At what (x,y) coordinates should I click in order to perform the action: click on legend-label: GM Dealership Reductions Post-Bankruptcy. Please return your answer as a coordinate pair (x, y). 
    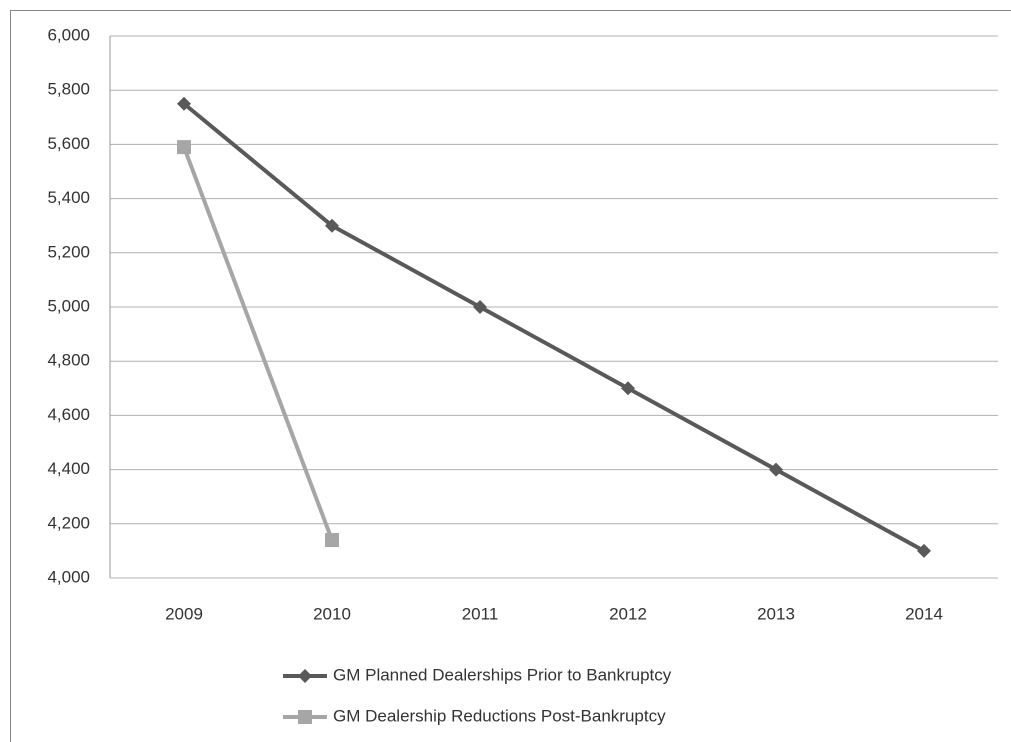
    Looking at the image, I should click on (499, 715).